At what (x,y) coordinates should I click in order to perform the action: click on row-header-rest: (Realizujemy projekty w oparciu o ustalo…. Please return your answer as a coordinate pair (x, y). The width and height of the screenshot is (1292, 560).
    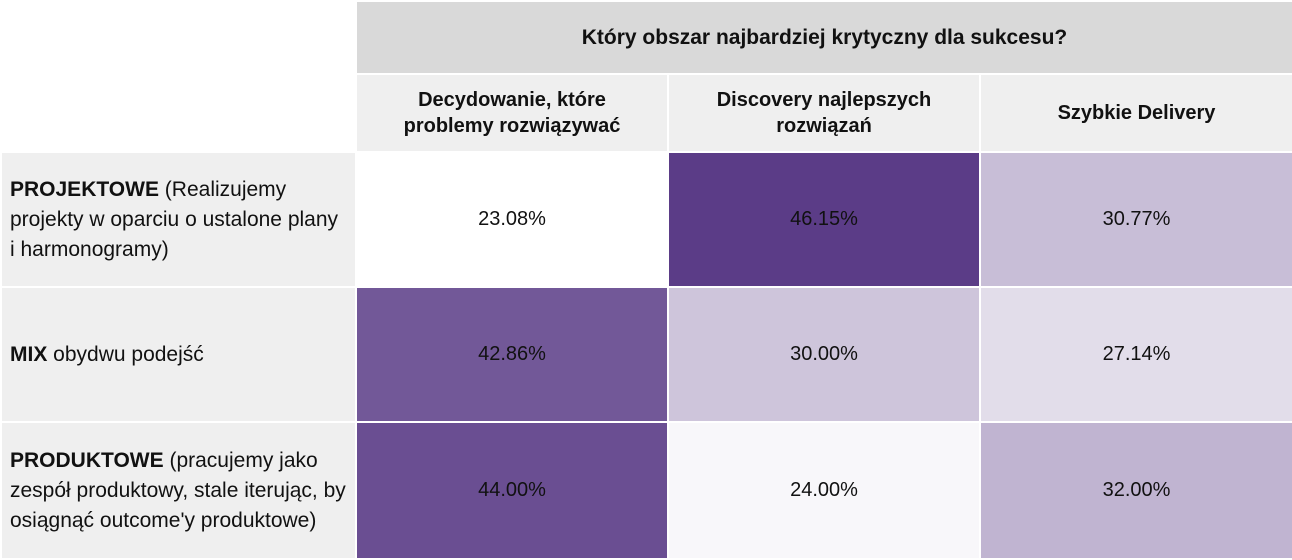
    Looking at the image, I should click on (174, 219).